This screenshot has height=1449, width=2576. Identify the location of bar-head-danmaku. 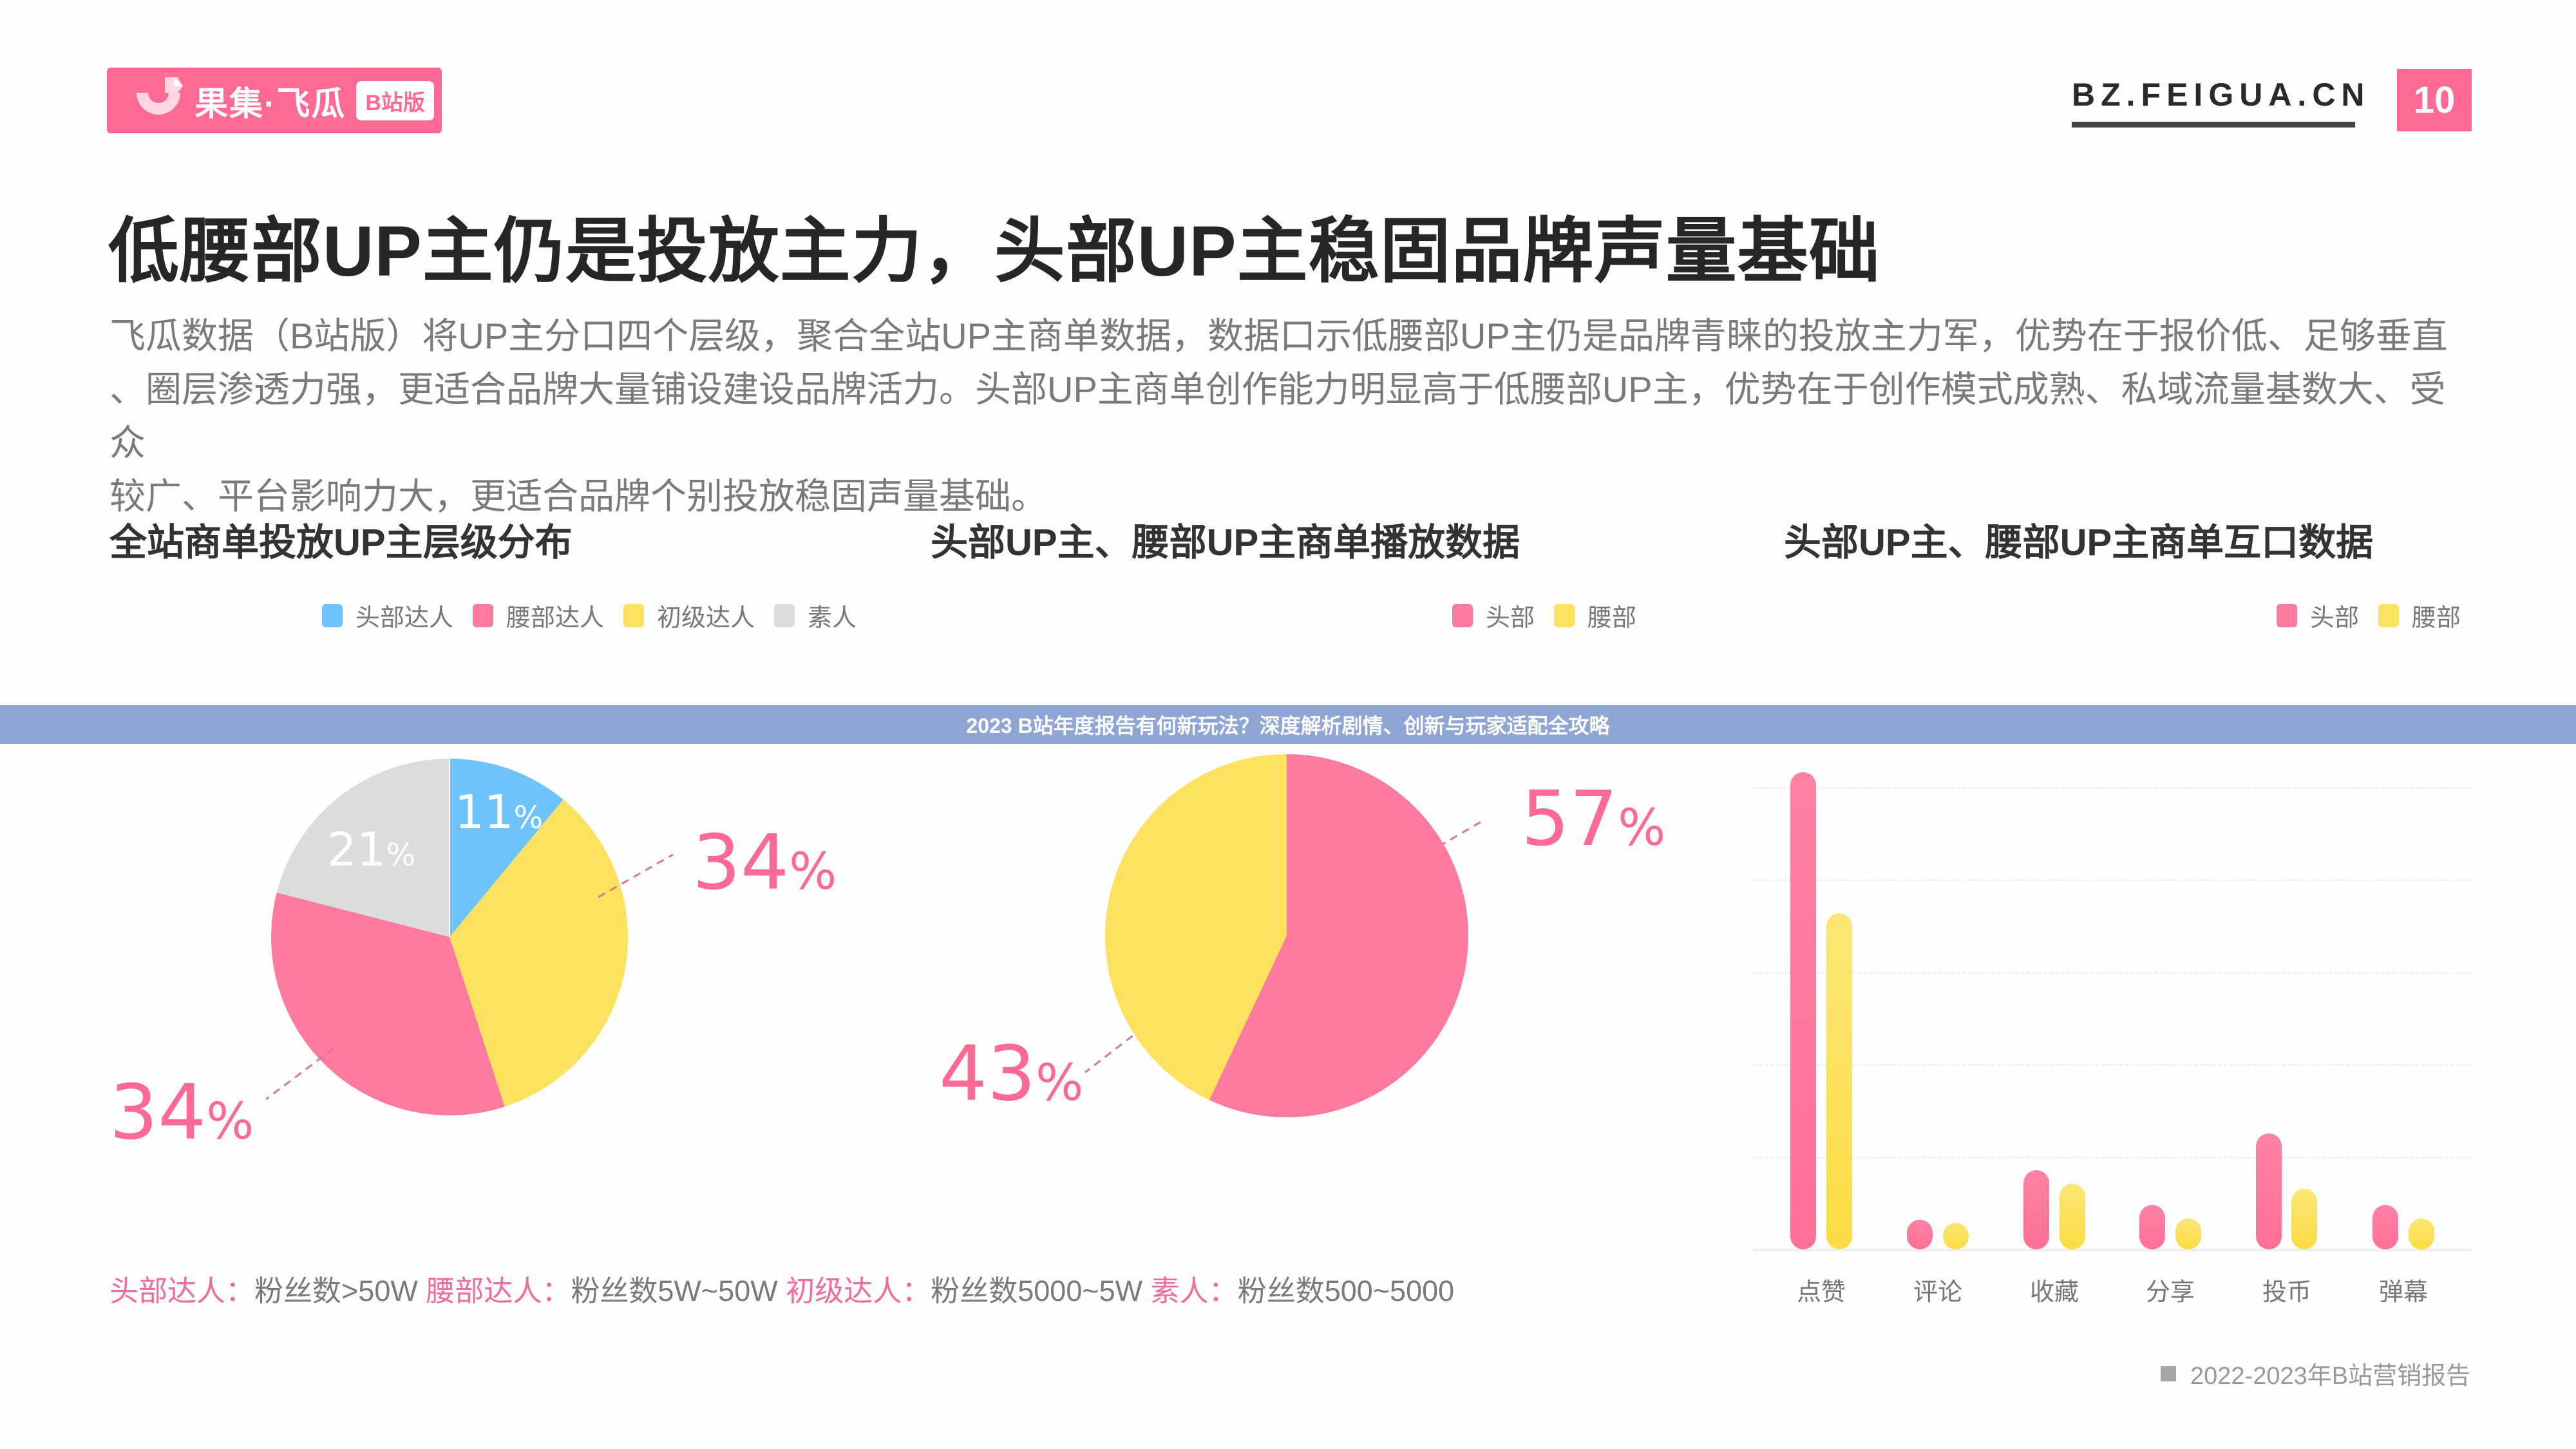
(2385, 1227).